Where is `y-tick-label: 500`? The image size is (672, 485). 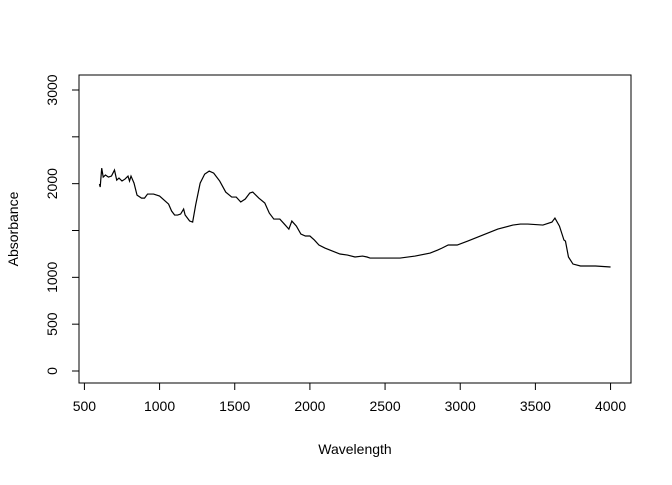 y-tick-label: 500 is located at coordinates (52, 324).